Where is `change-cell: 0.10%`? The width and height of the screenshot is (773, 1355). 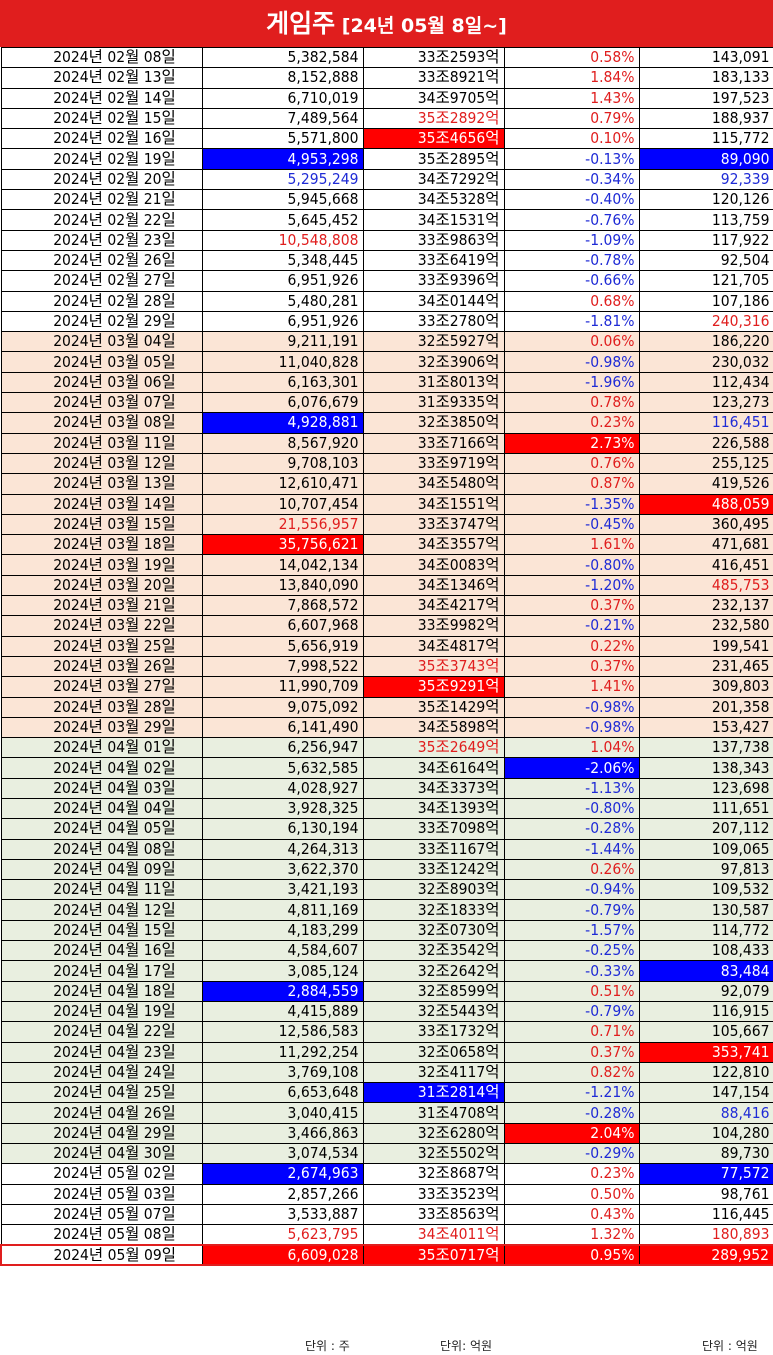
change-cell: 0.10% is located at coordinates (571, 139).